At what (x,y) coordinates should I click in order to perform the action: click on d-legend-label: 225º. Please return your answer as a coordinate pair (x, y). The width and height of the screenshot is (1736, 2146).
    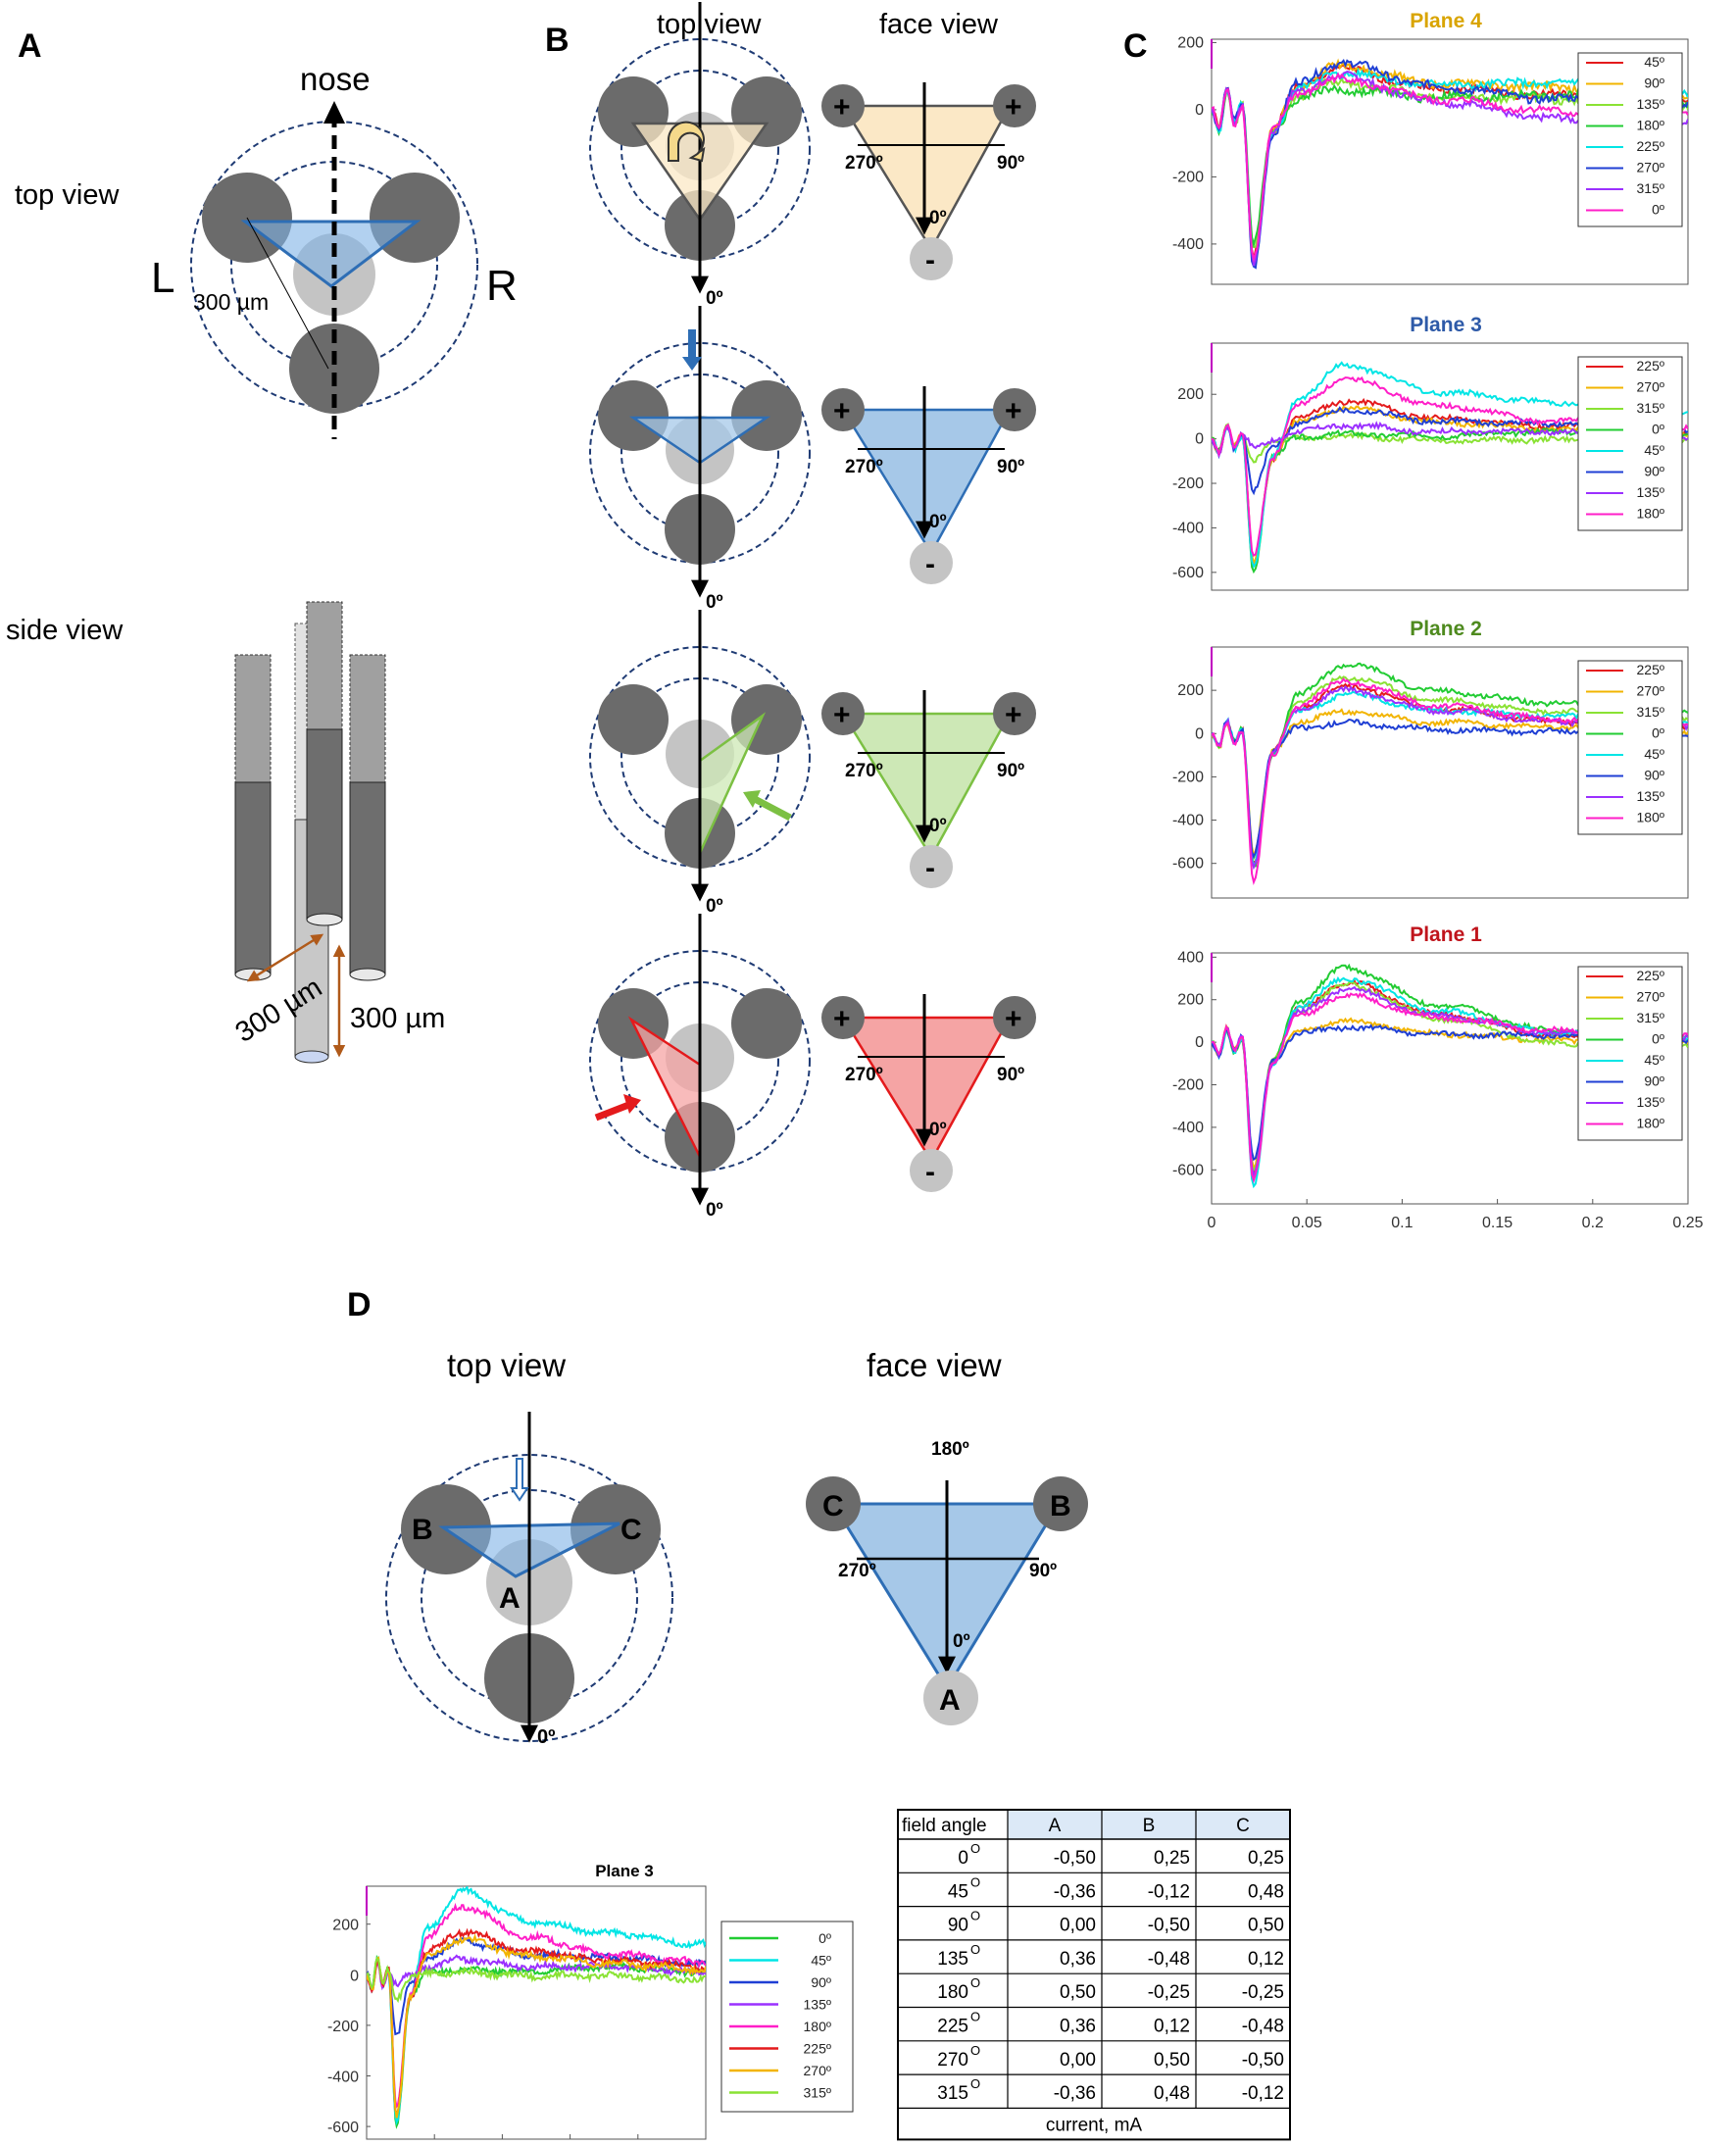
    Looking at the image, I should click on (818, 2049).